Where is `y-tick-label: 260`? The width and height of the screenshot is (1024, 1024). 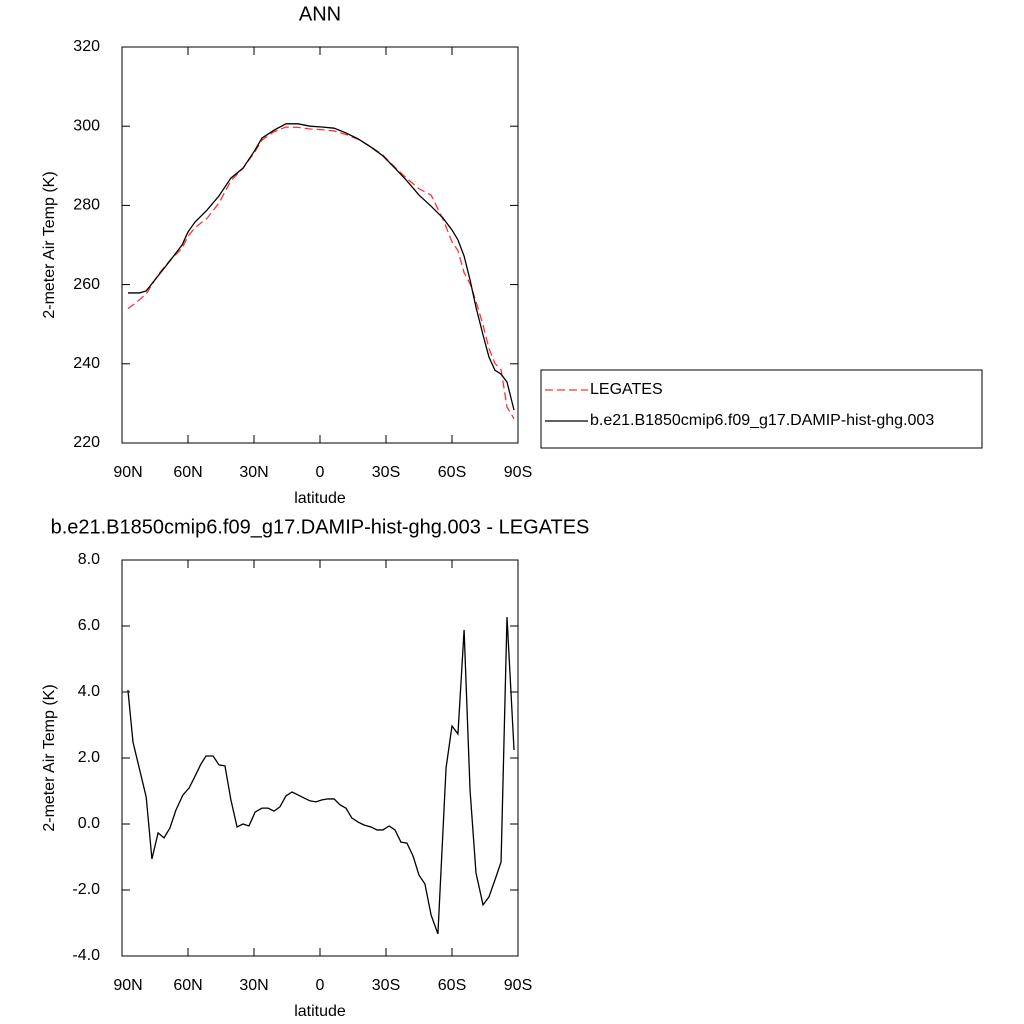 y-tick-label: 260 is located at coordinates (86, 284).